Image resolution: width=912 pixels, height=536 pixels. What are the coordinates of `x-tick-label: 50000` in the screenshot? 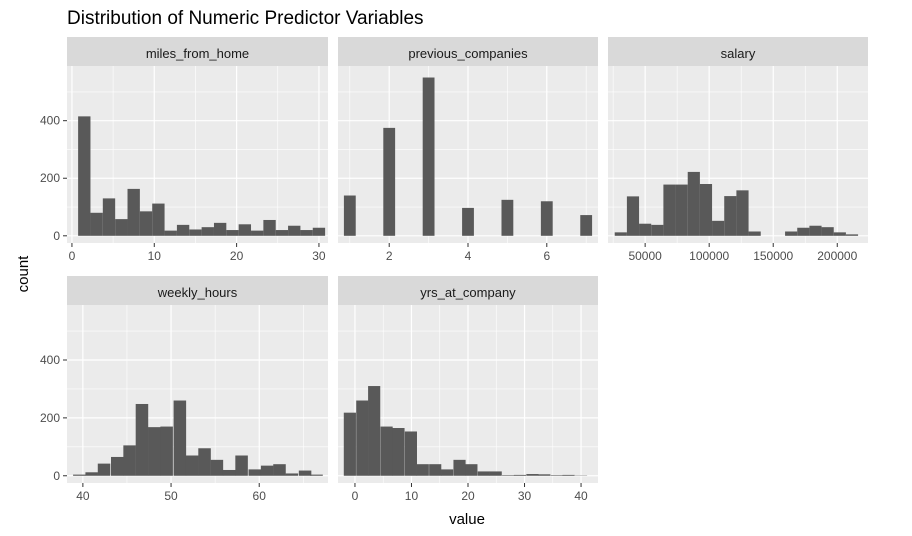 It's located at (645, 256).